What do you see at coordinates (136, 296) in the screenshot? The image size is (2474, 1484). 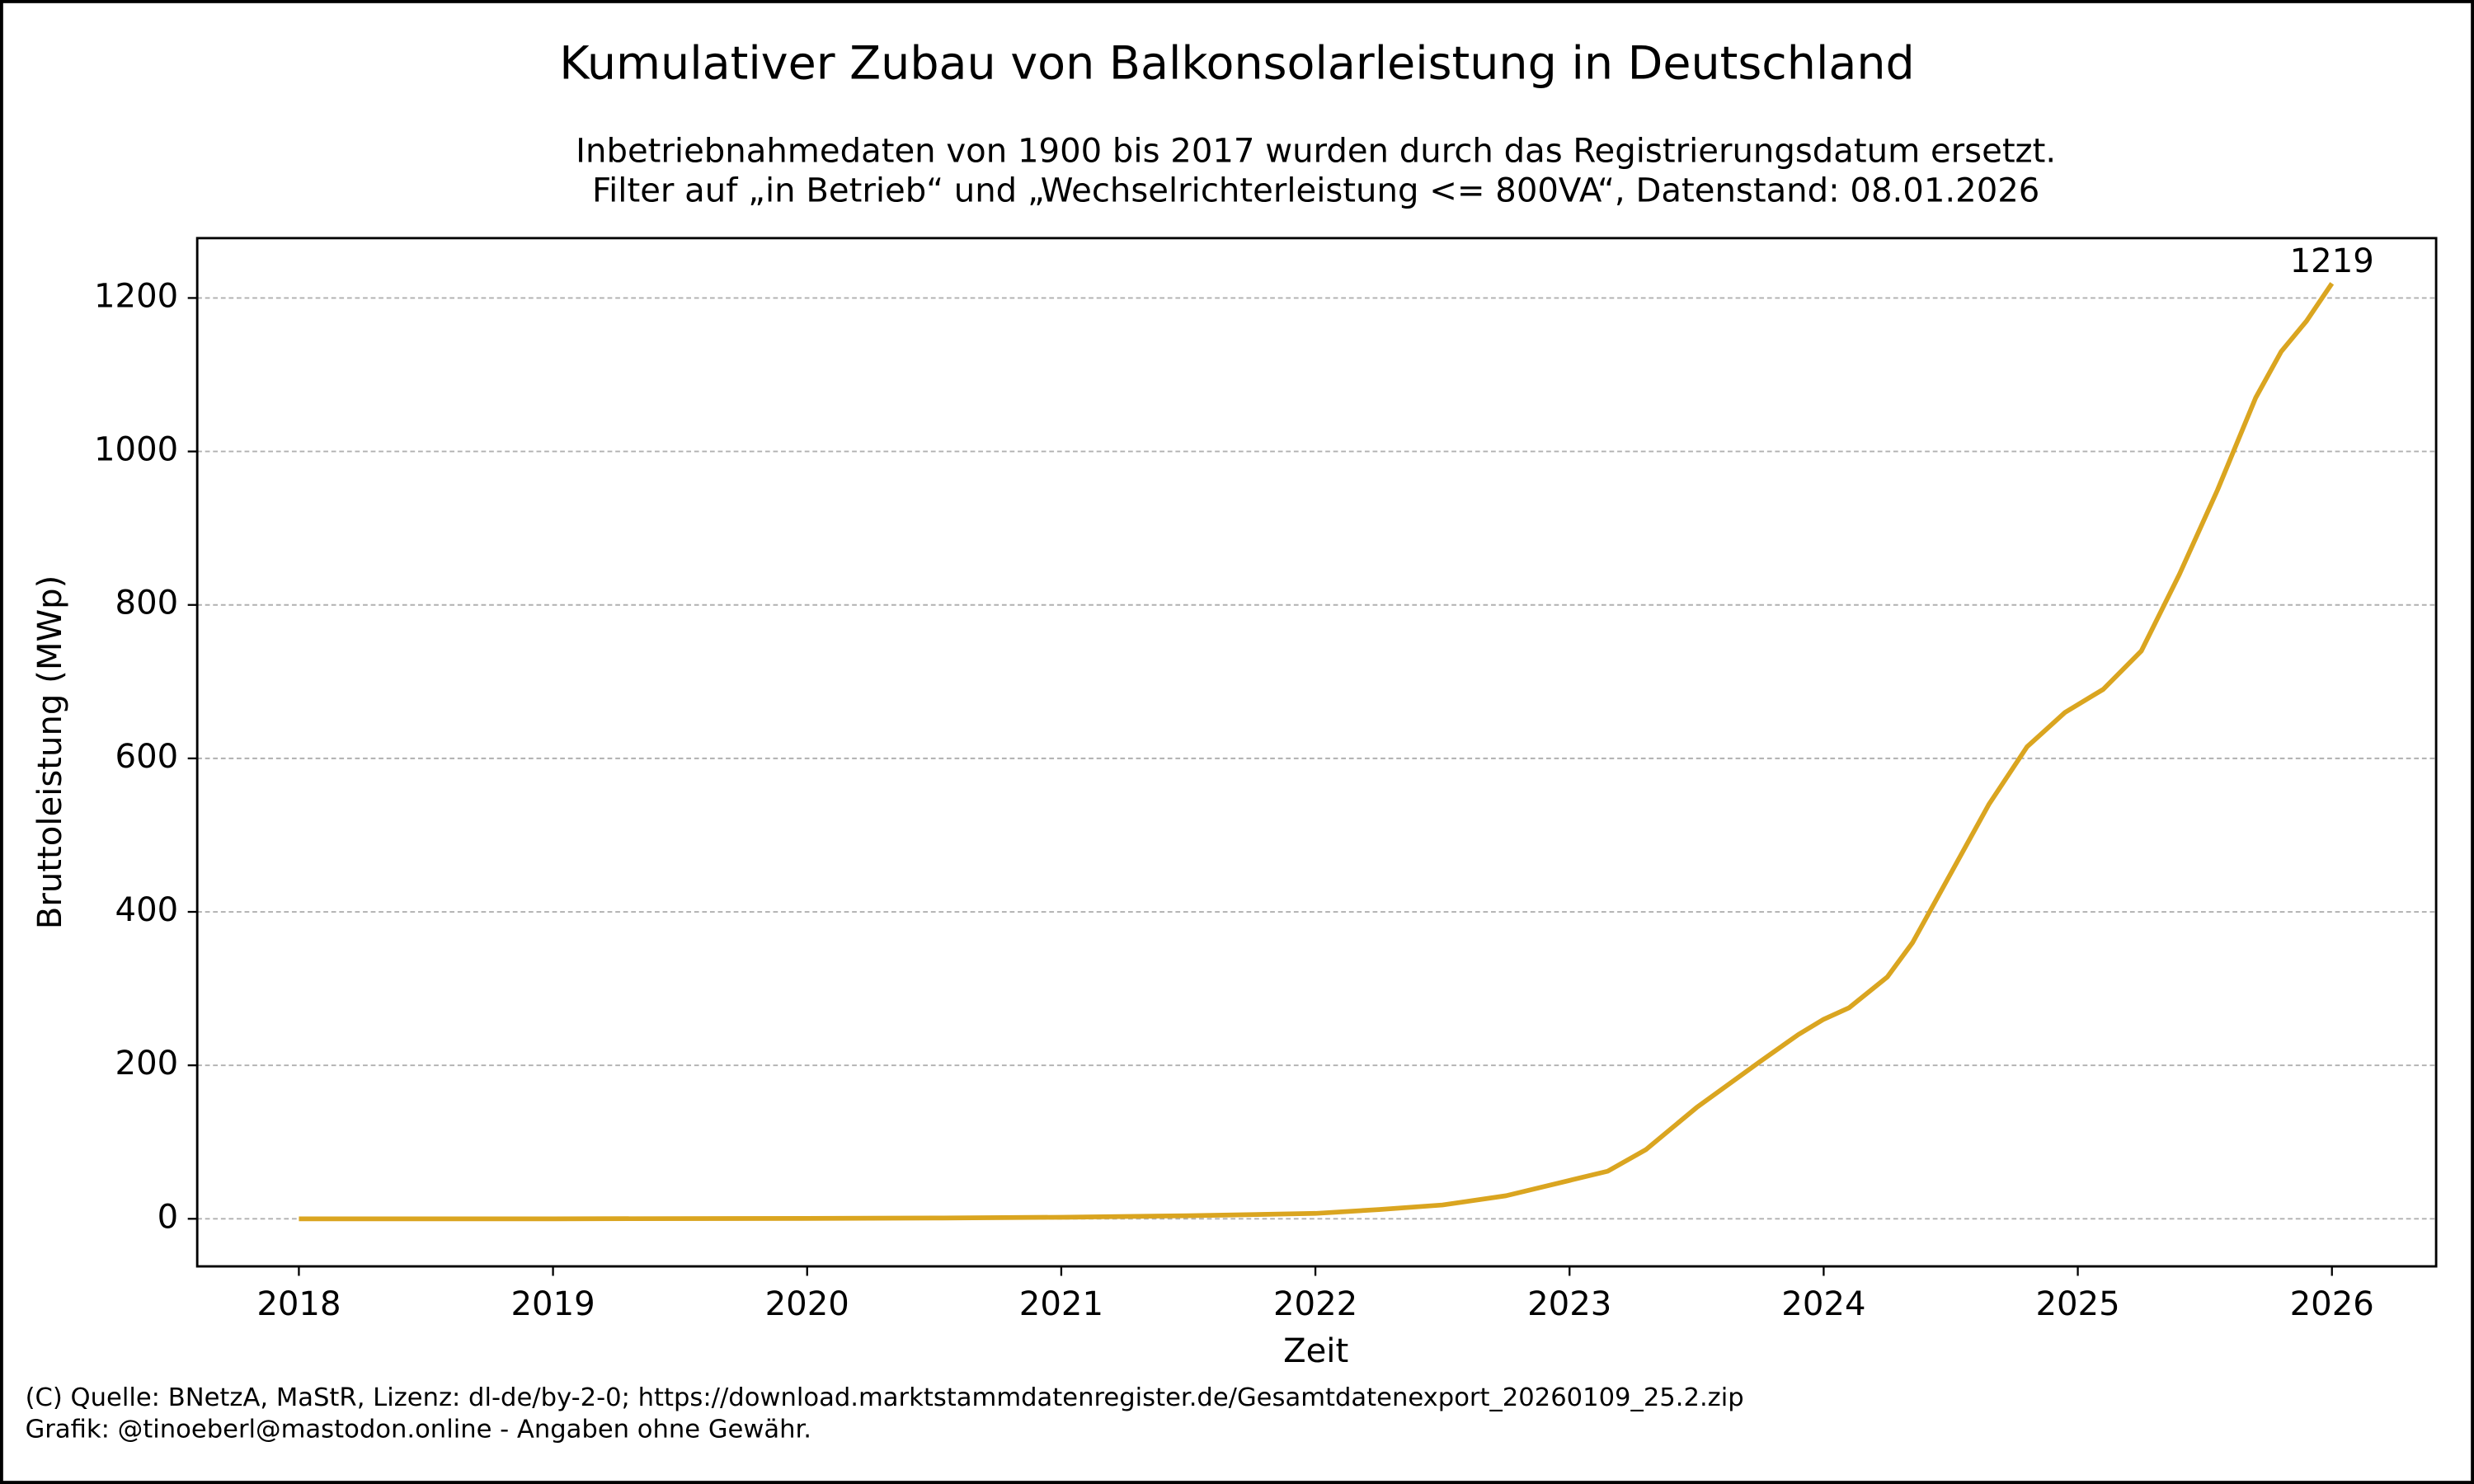 I see `y-tick-label: 1200` at bounding box center [136, 296].